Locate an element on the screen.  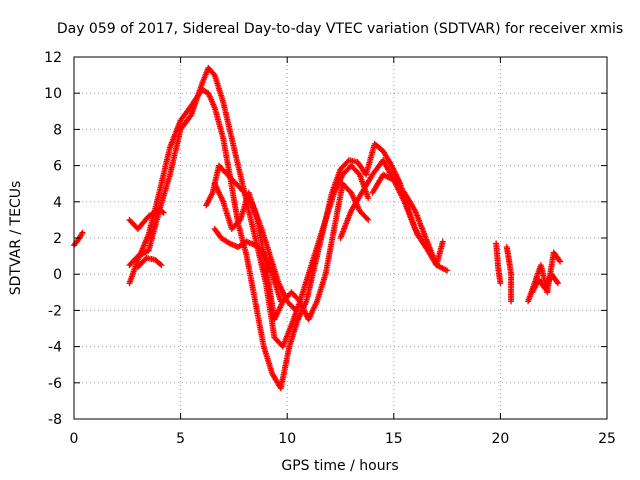
x-tick-label: 0 is located at coordinates (74, 439).